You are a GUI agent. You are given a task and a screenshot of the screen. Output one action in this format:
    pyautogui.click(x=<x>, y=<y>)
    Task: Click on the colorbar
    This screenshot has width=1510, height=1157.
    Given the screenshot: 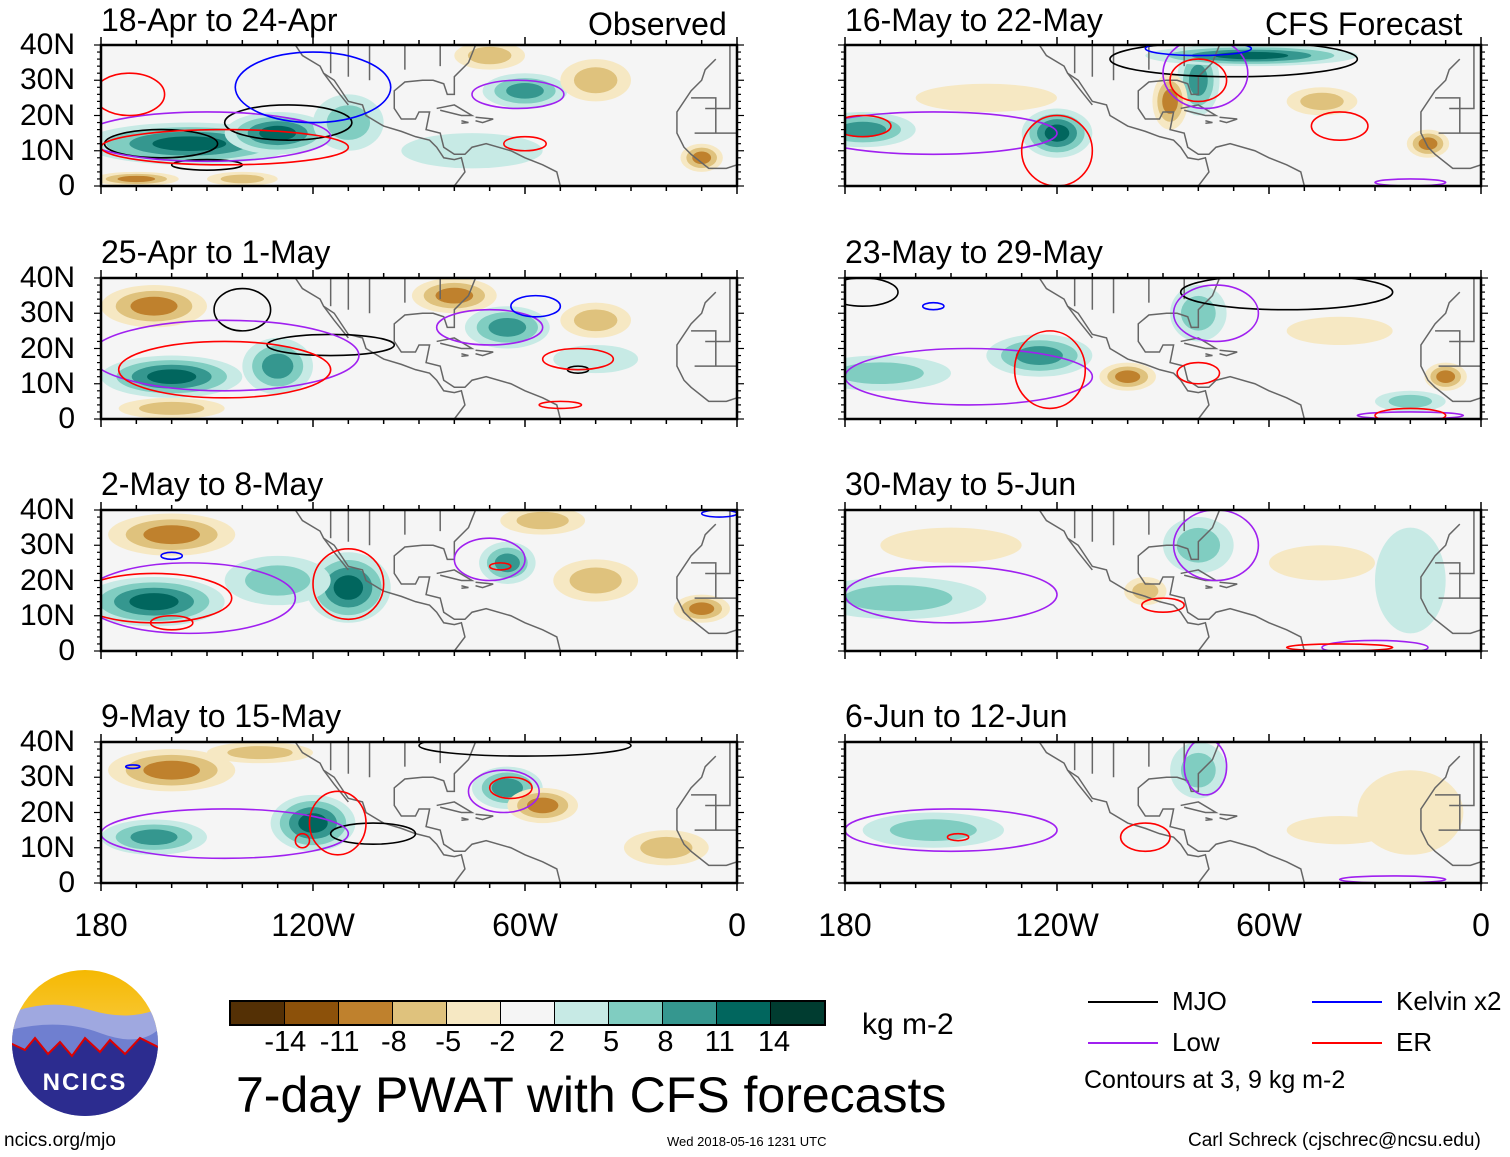 What is the action you would take?
    pyautogui.click(x=527, y=1013)
    